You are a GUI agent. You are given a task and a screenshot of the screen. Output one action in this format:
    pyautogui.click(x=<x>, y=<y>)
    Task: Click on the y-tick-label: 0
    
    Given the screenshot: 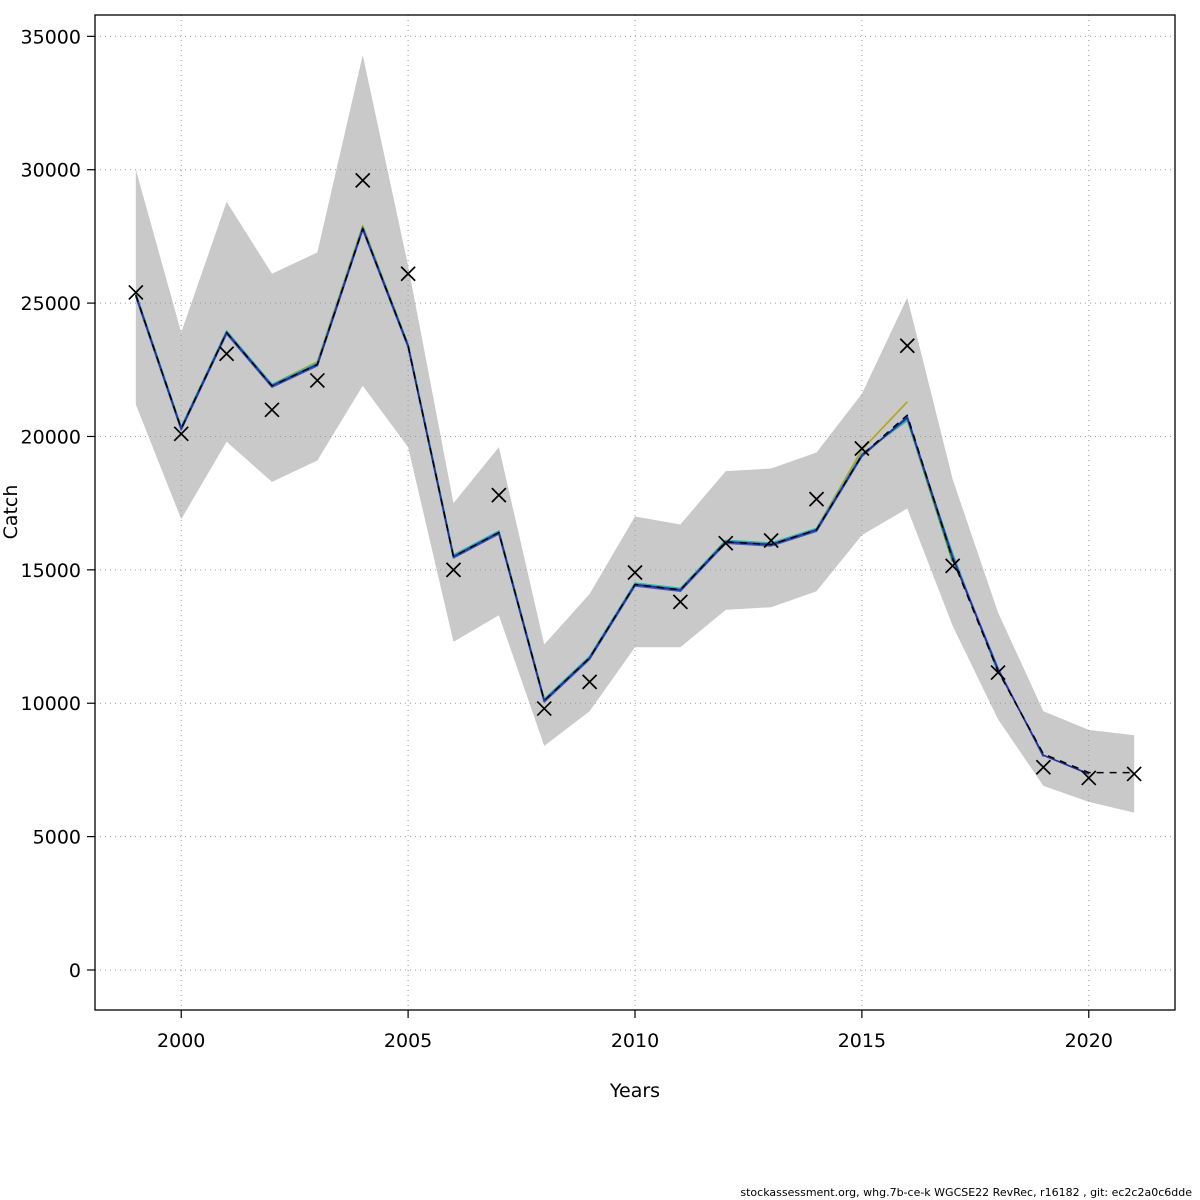 What is the action you would take?
    pyautogui.click(x=75, y=971)
    